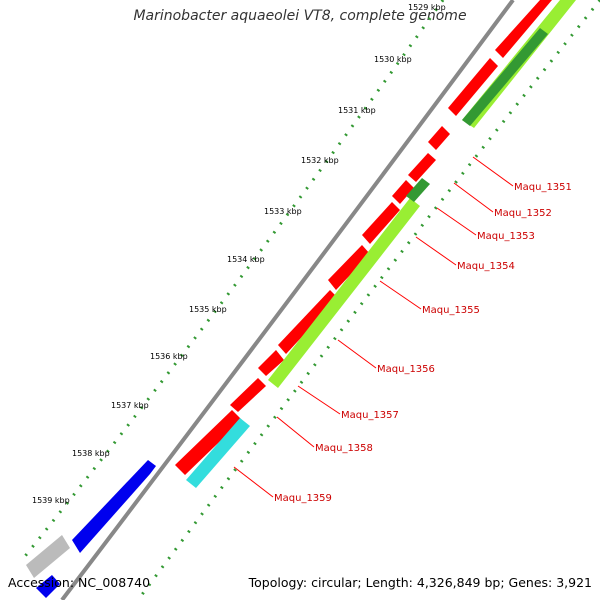 The width and height of the screenshot is (600, 600). I want to click on gene-label-maqu-1355: Maqu_1355, so click(451, 310).